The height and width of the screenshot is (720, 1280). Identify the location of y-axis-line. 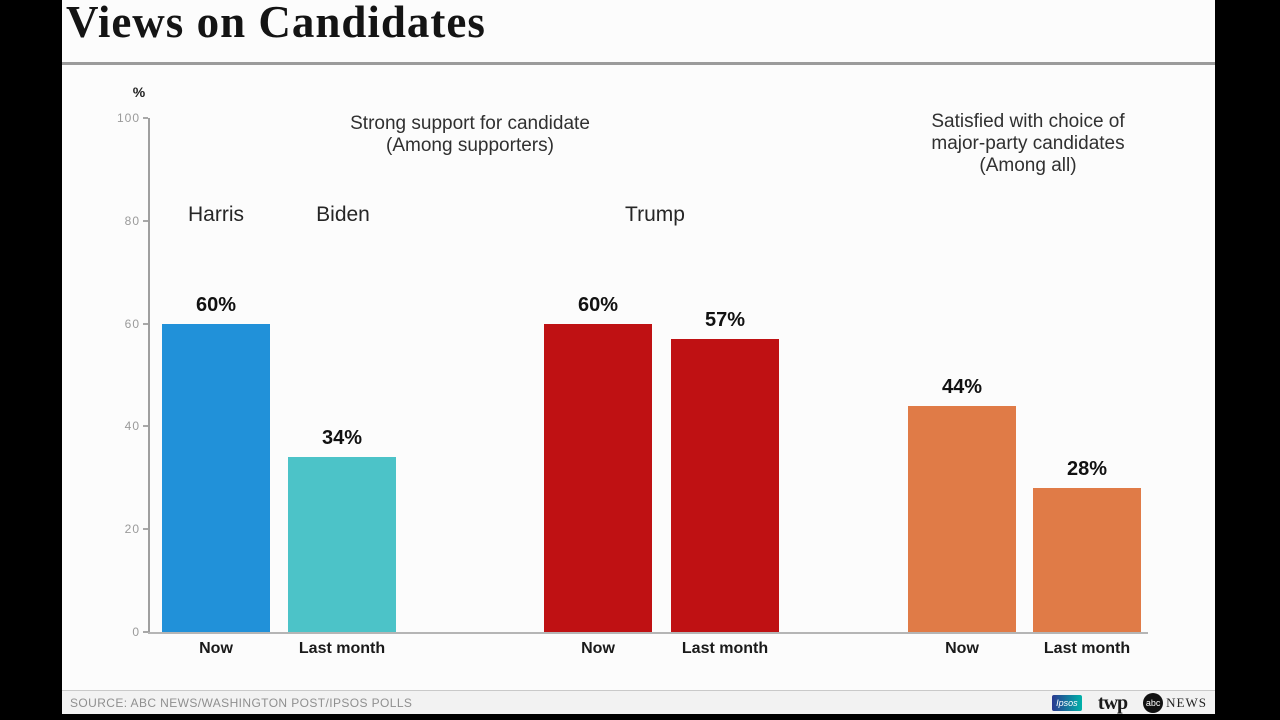
(149, 375).